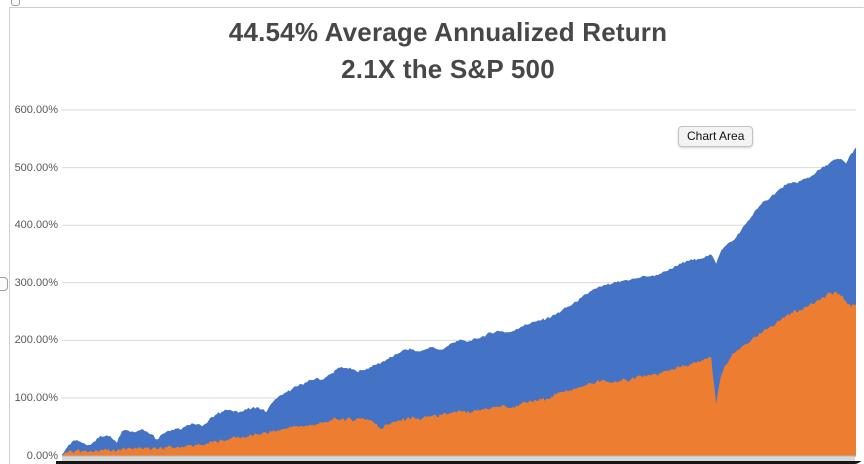  What do you see at coordinates (436, 7) in the screenshot?
I see `chart-object-border-top` at bounding box center [436, 7].